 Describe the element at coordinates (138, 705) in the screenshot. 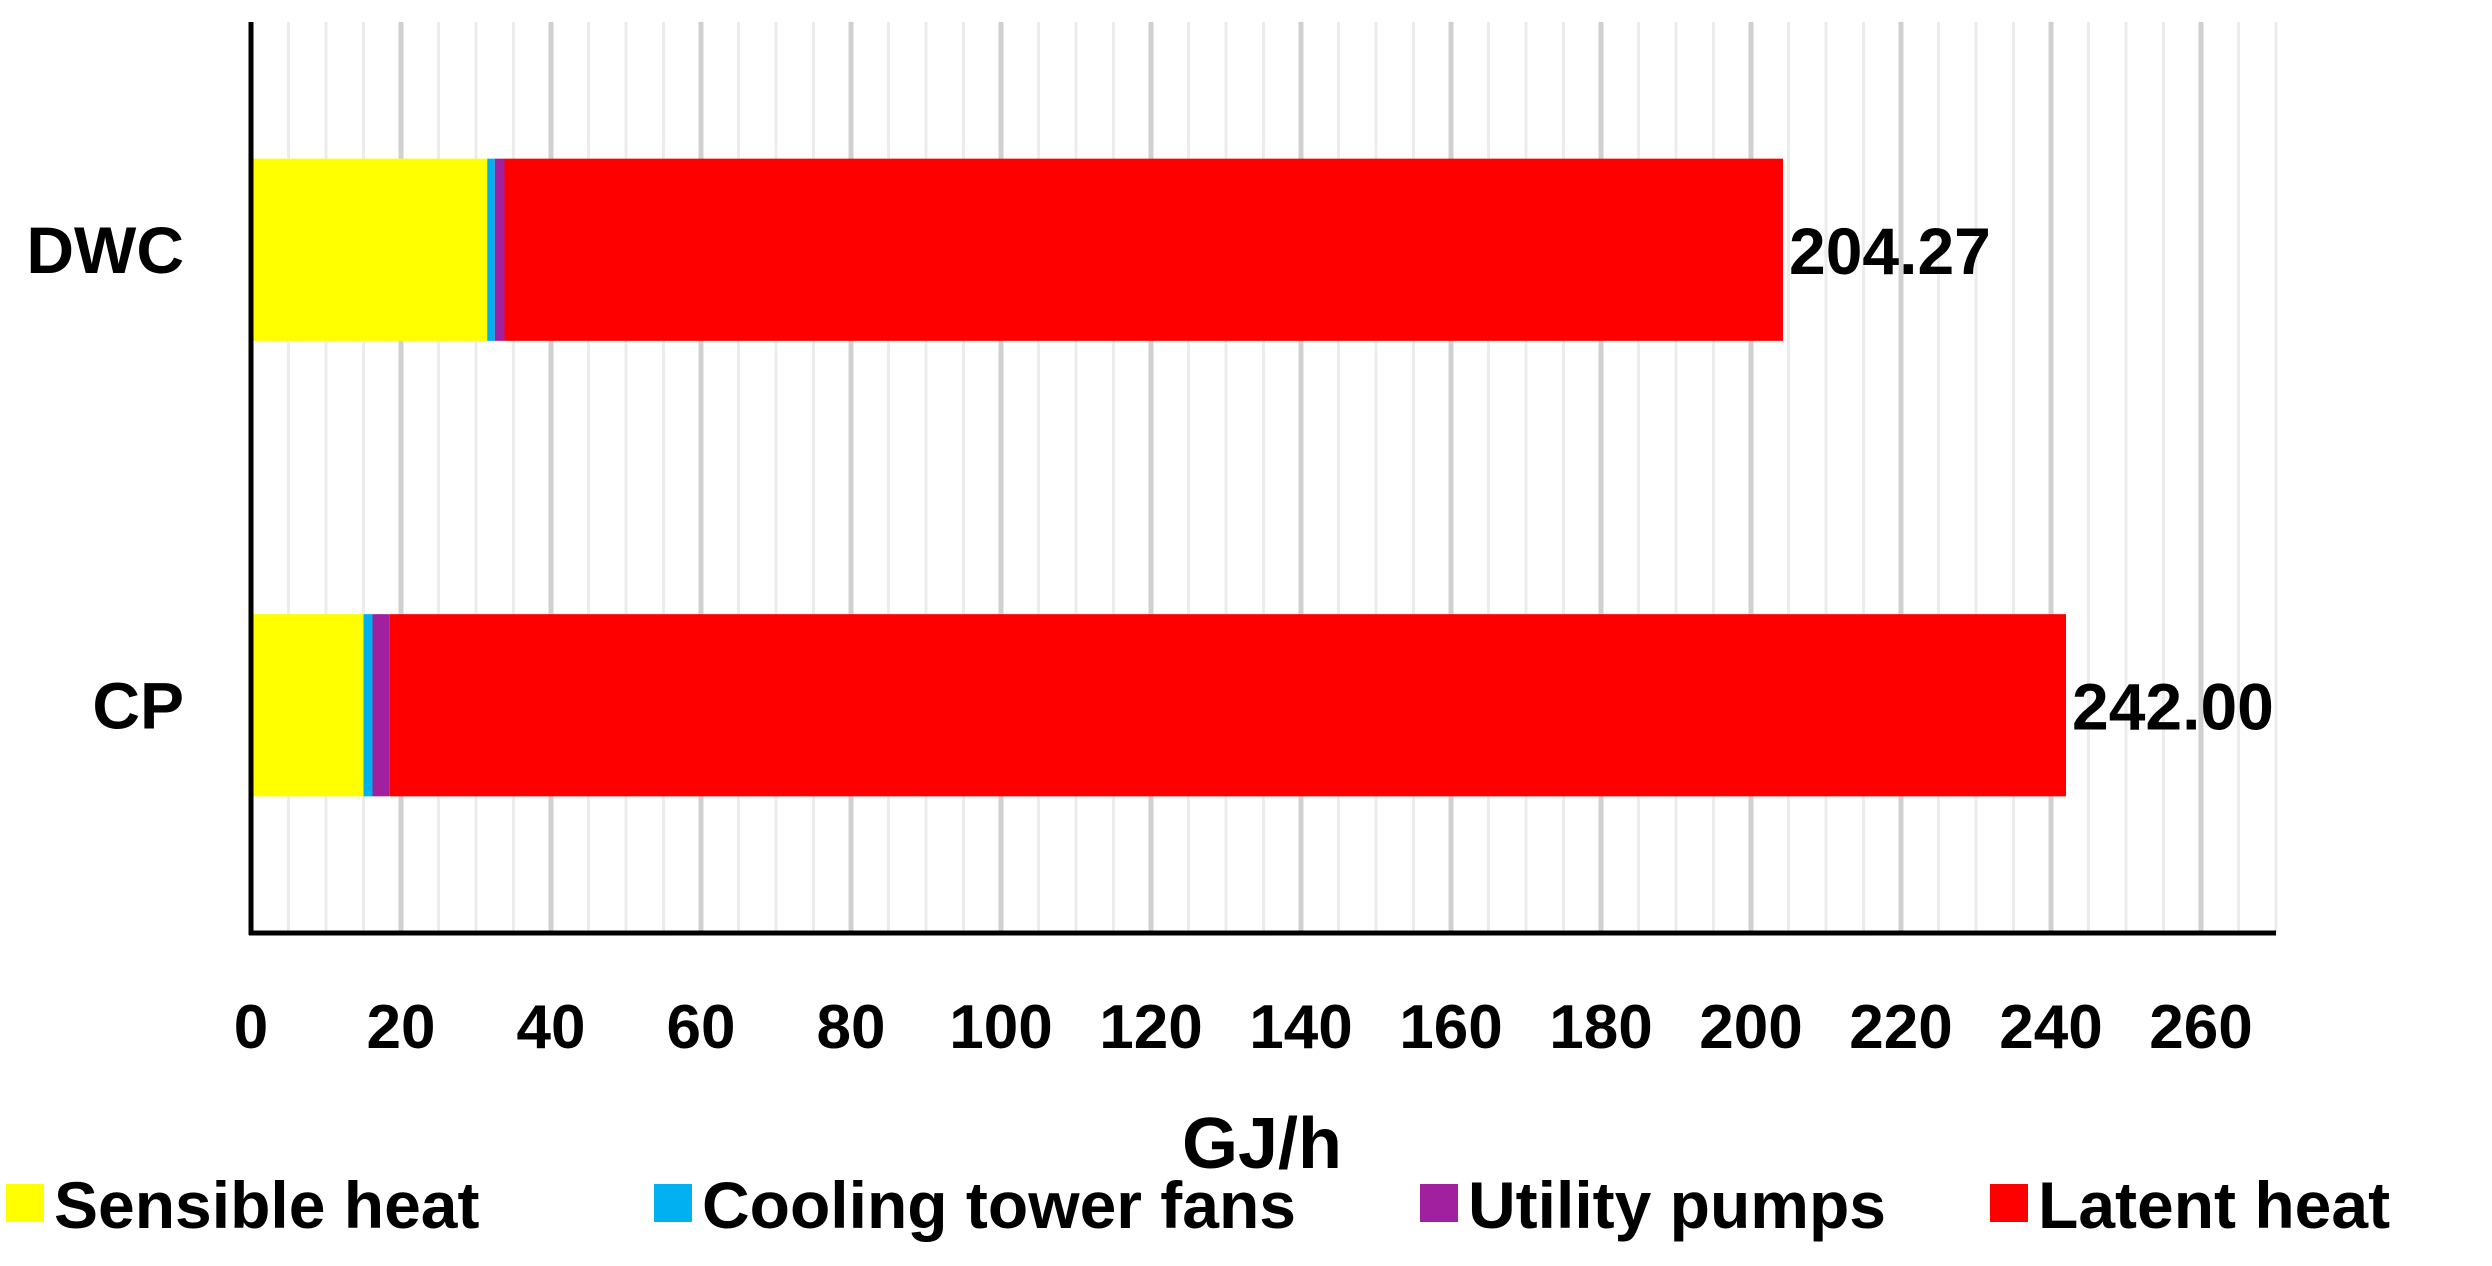

I see `category-label: CP` at that location.